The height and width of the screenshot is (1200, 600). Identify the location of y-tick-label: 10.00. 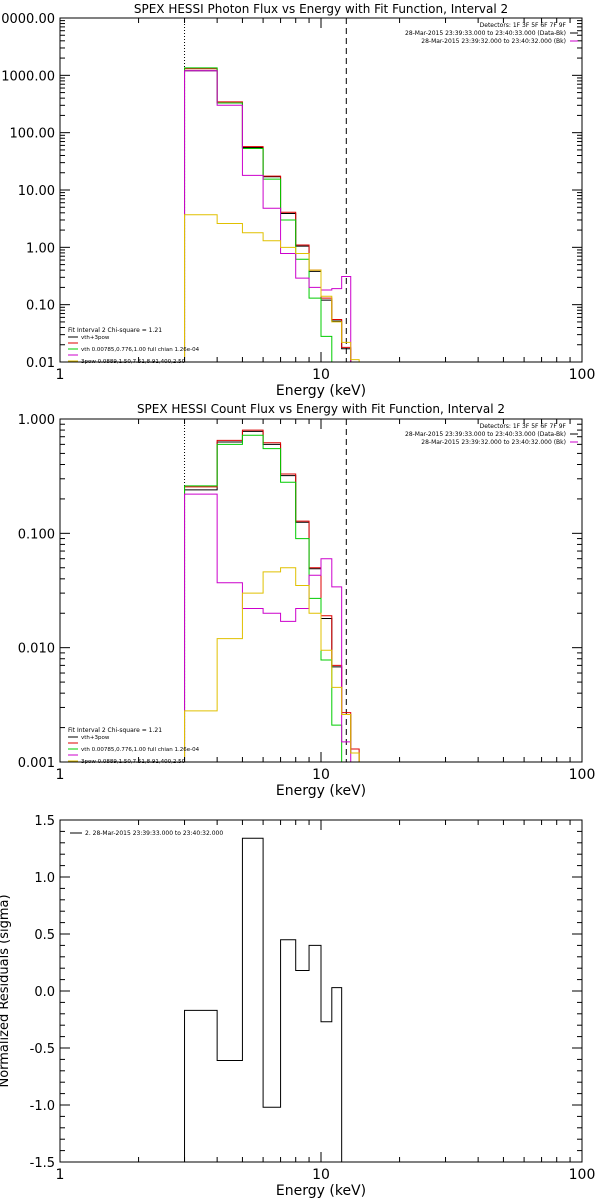
(36, 191).